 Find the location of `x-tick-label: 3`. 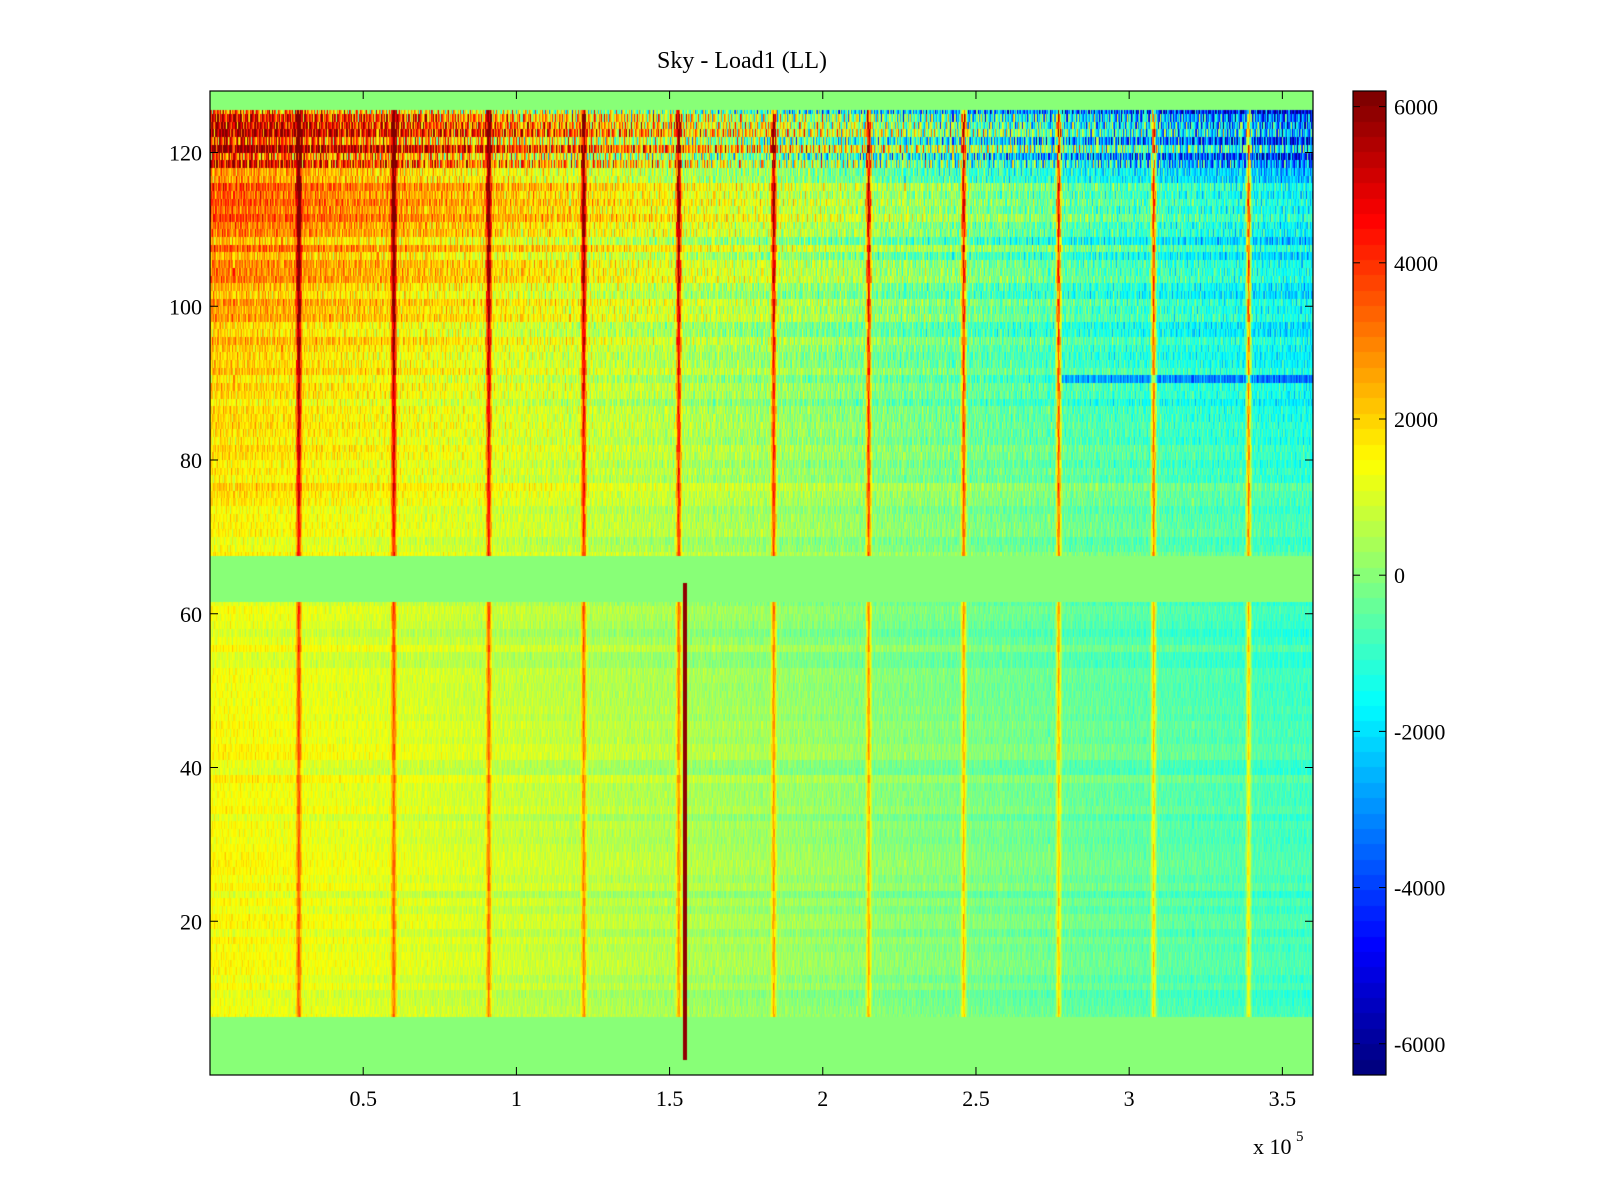

x-tick-label: 3 is located at coordinates (1129, 1098).